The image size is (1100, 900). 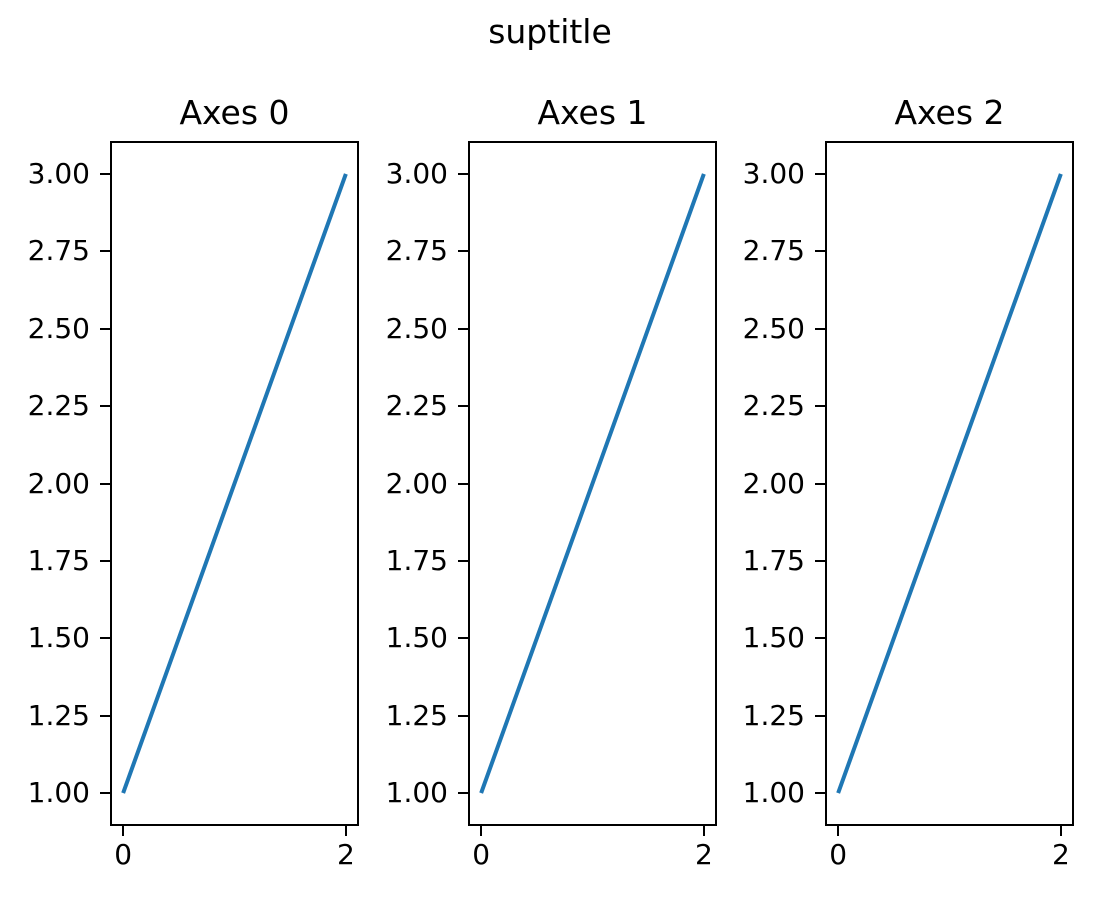 I want to click on axes-title: Axes 1, so click(x=592, y=113).